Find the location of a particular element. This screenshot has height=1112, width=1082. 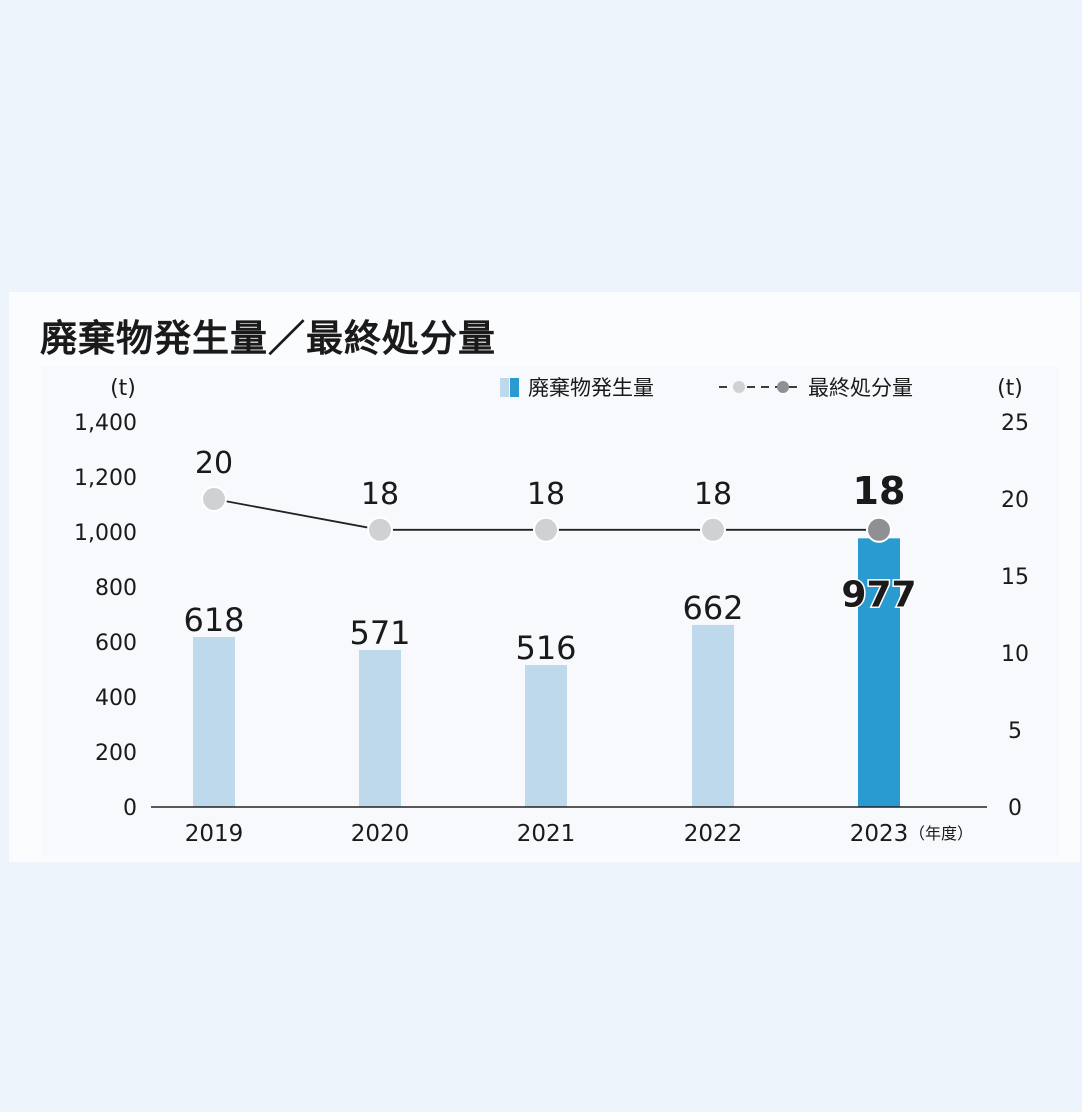

legend-bar-swatch-dark is located at coordinates (514, 387).